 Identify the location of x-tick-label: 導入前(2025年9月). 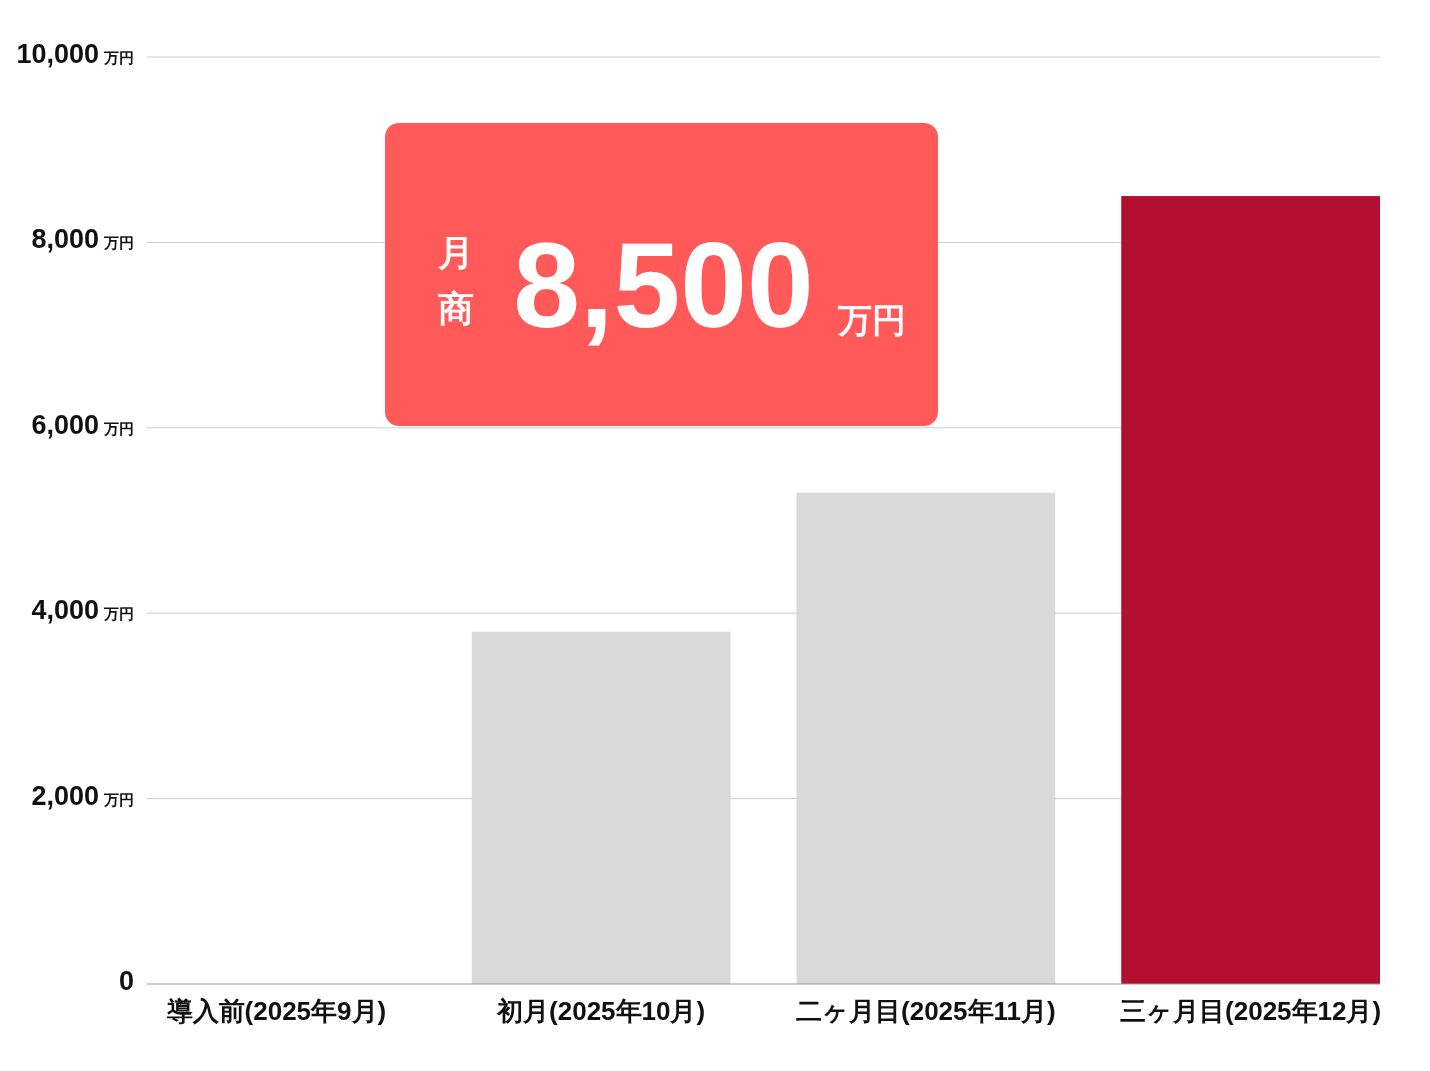
(276, 1011).